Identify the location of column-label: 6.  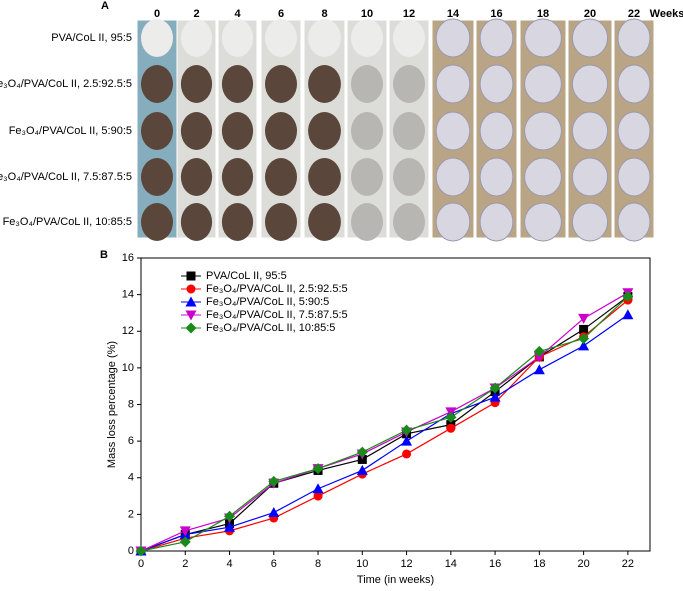
(281, 14).